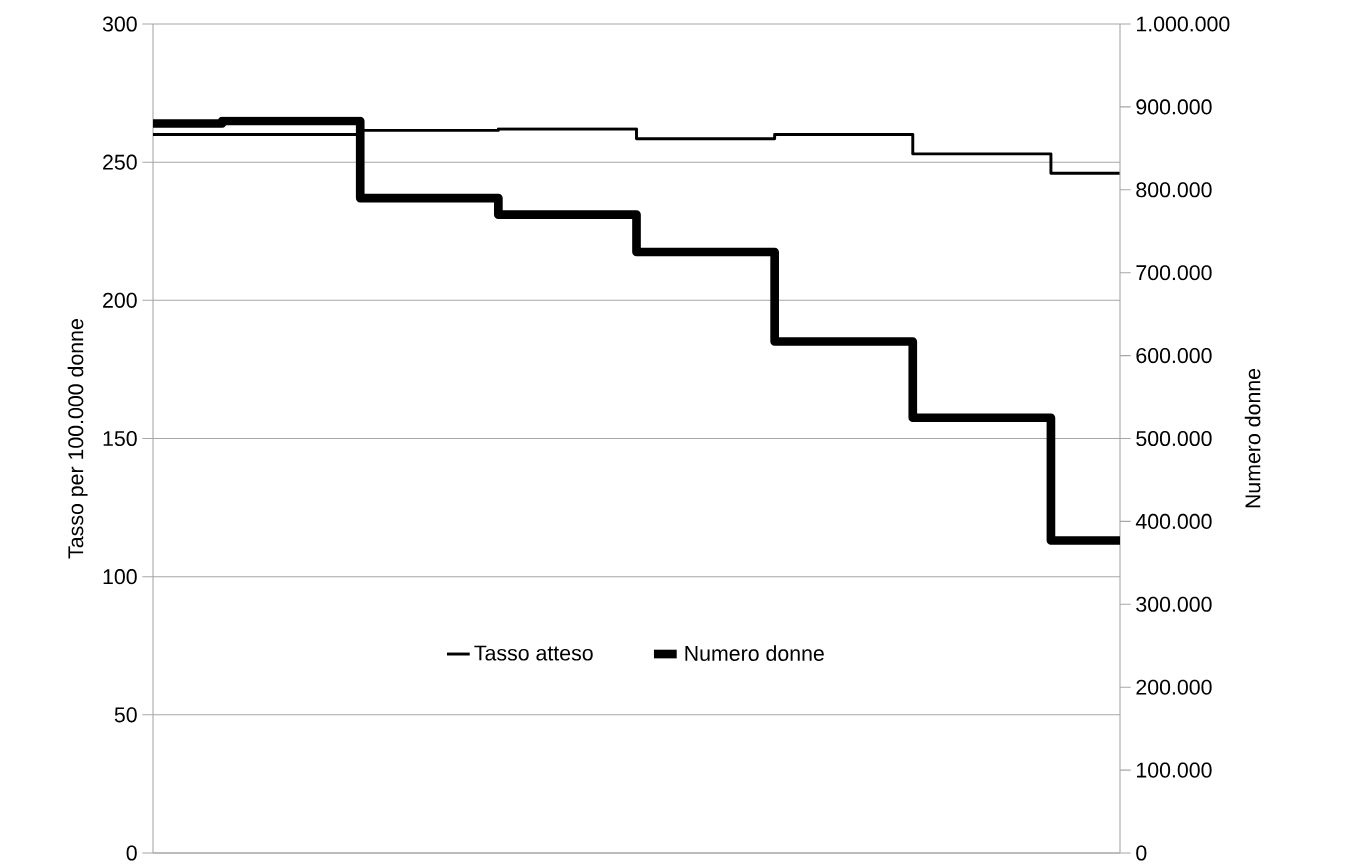 This screenshot has height=865, width=1362. What do you see at coordinates (125, 715) in the screenshot?
I see `y-tick-label: 50` at bounding box center [125, 715].